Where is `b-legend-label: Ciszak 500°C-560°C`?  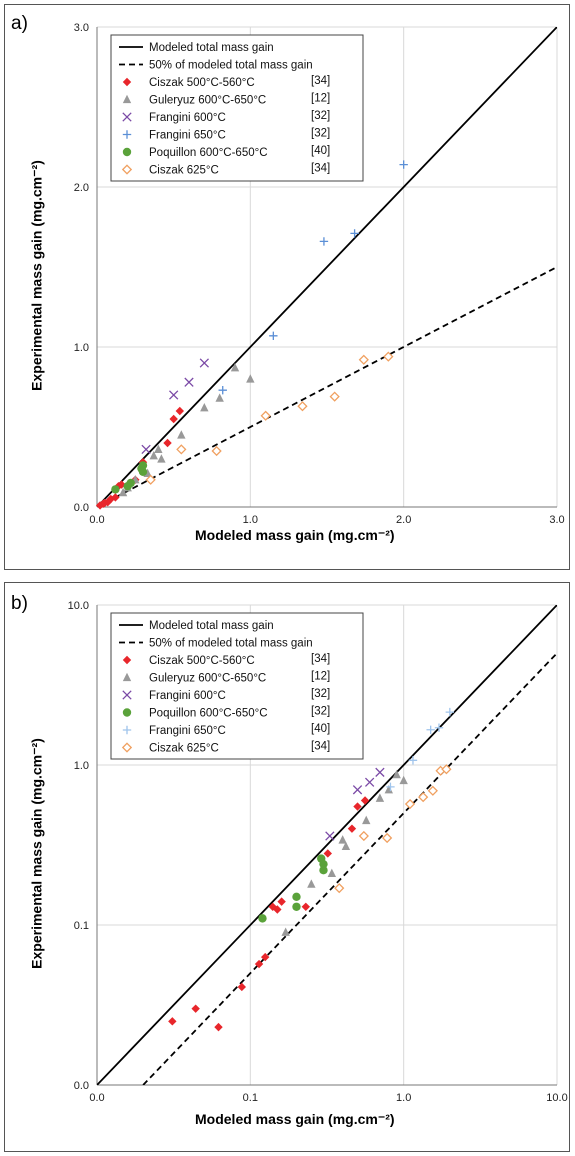 b-legend-label: Ciszak 500°C-560°C is located at coordinates (202, 661).